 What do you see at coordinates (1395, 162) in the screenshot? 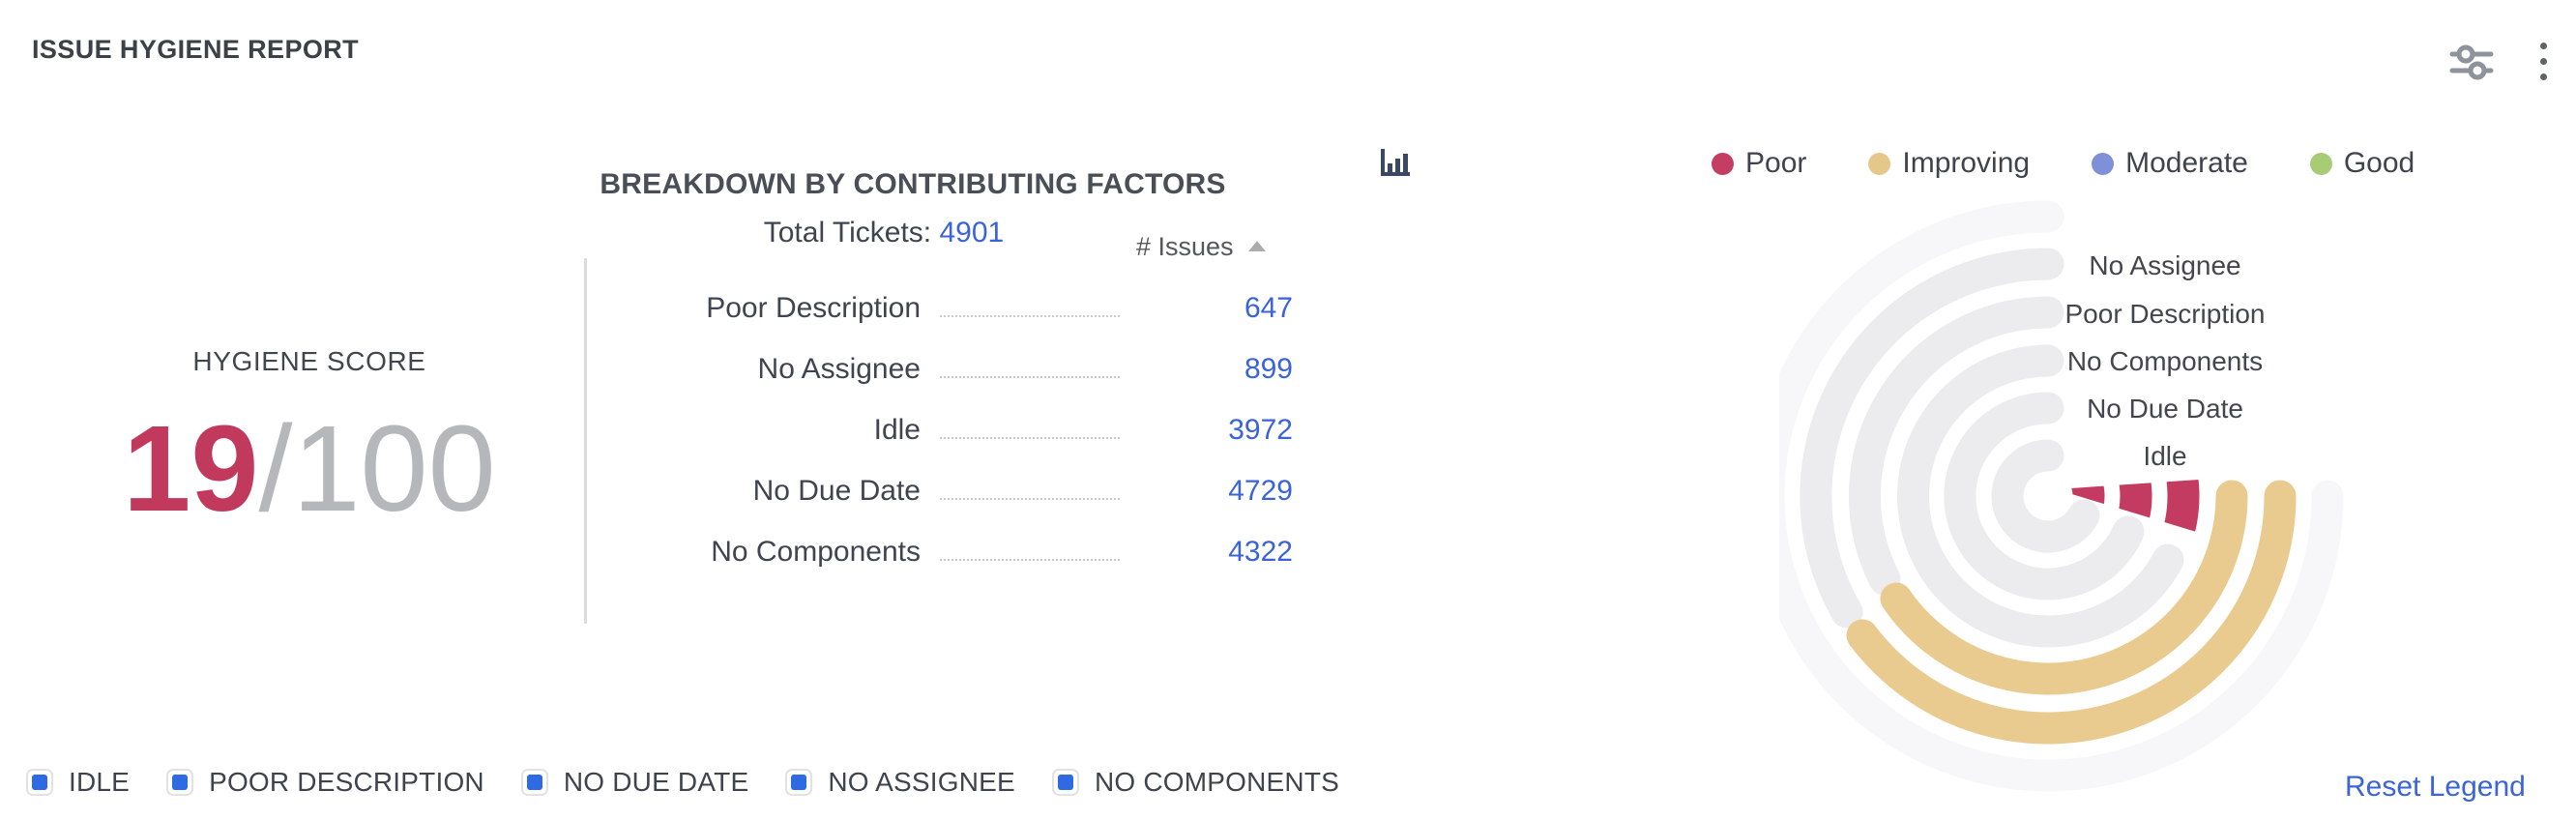
I see `bar-chart-icon` at bounding box center [1395, 162].